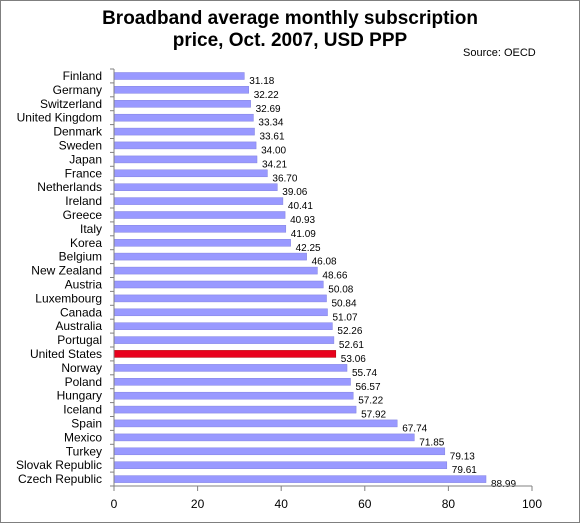 The width and height of the screenshot is (580, 523). What do you see at coordinates (266, 95) in the screenshot?
I see `data-label: 32.22` at bounding box center [266, 95].